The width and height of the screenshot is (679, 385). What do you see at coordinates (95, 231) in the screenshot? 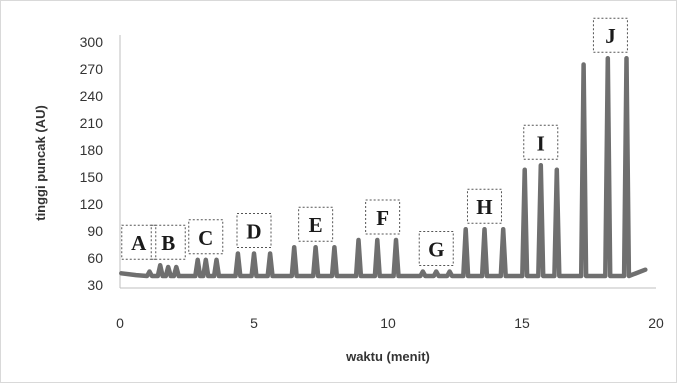
I see `y-tick-label: 90` at bounding box center [95, 231].